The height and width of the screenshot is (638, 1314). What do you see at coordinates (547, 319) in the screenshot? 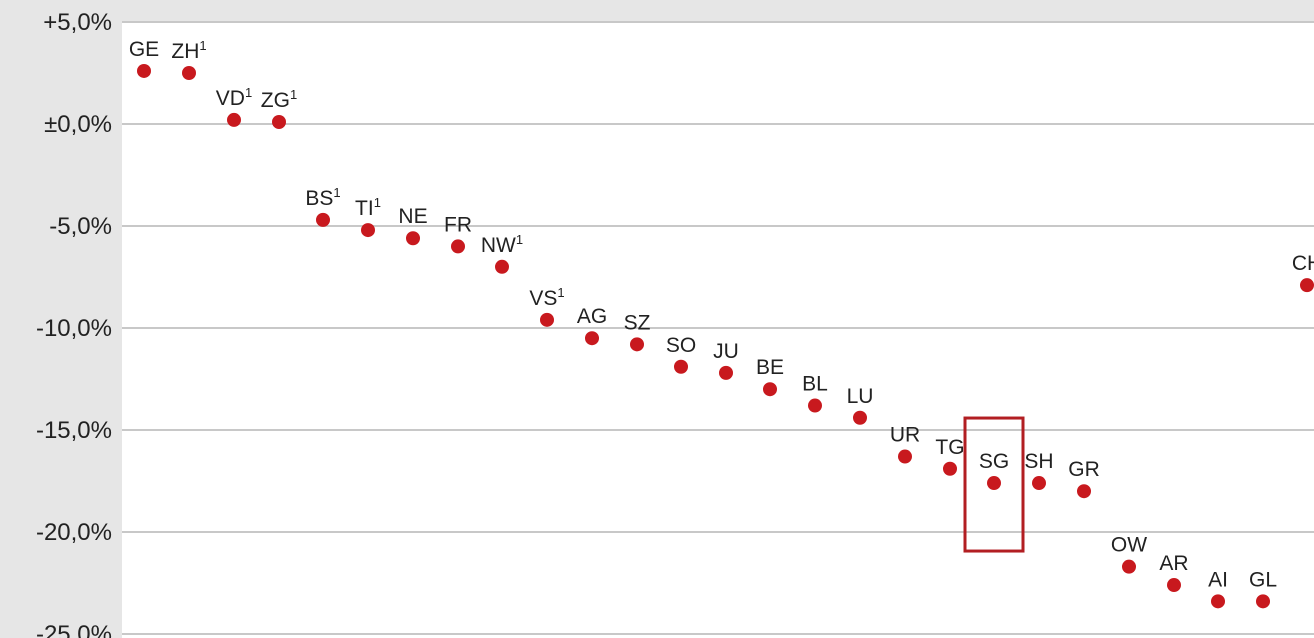
I see `data-point-vs` at bounding box center [547, 319].